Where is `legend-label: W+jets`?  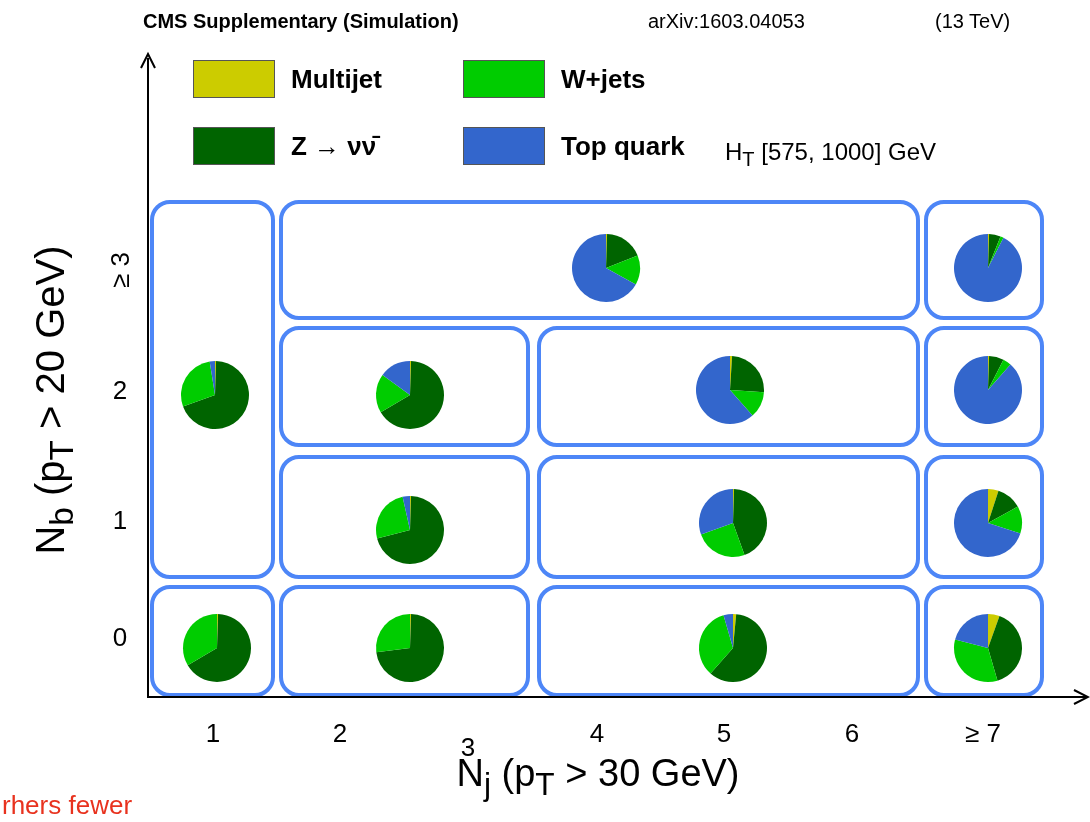 legend-label: W+jets is located at coordinates (603, 79).